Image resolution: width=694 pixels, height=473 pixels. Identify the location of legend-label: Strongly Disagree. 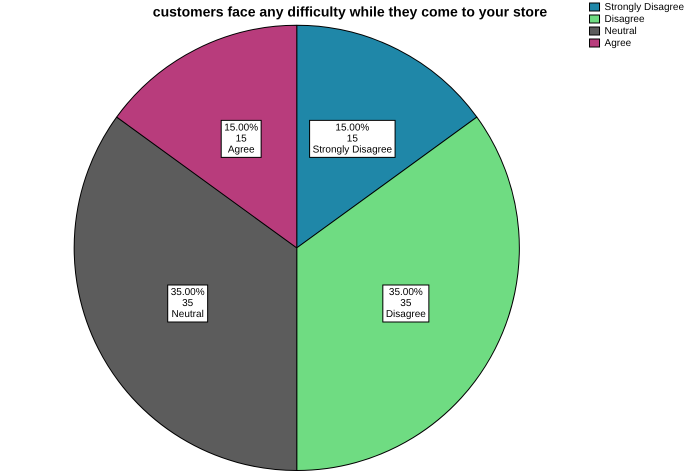
(644, 7).